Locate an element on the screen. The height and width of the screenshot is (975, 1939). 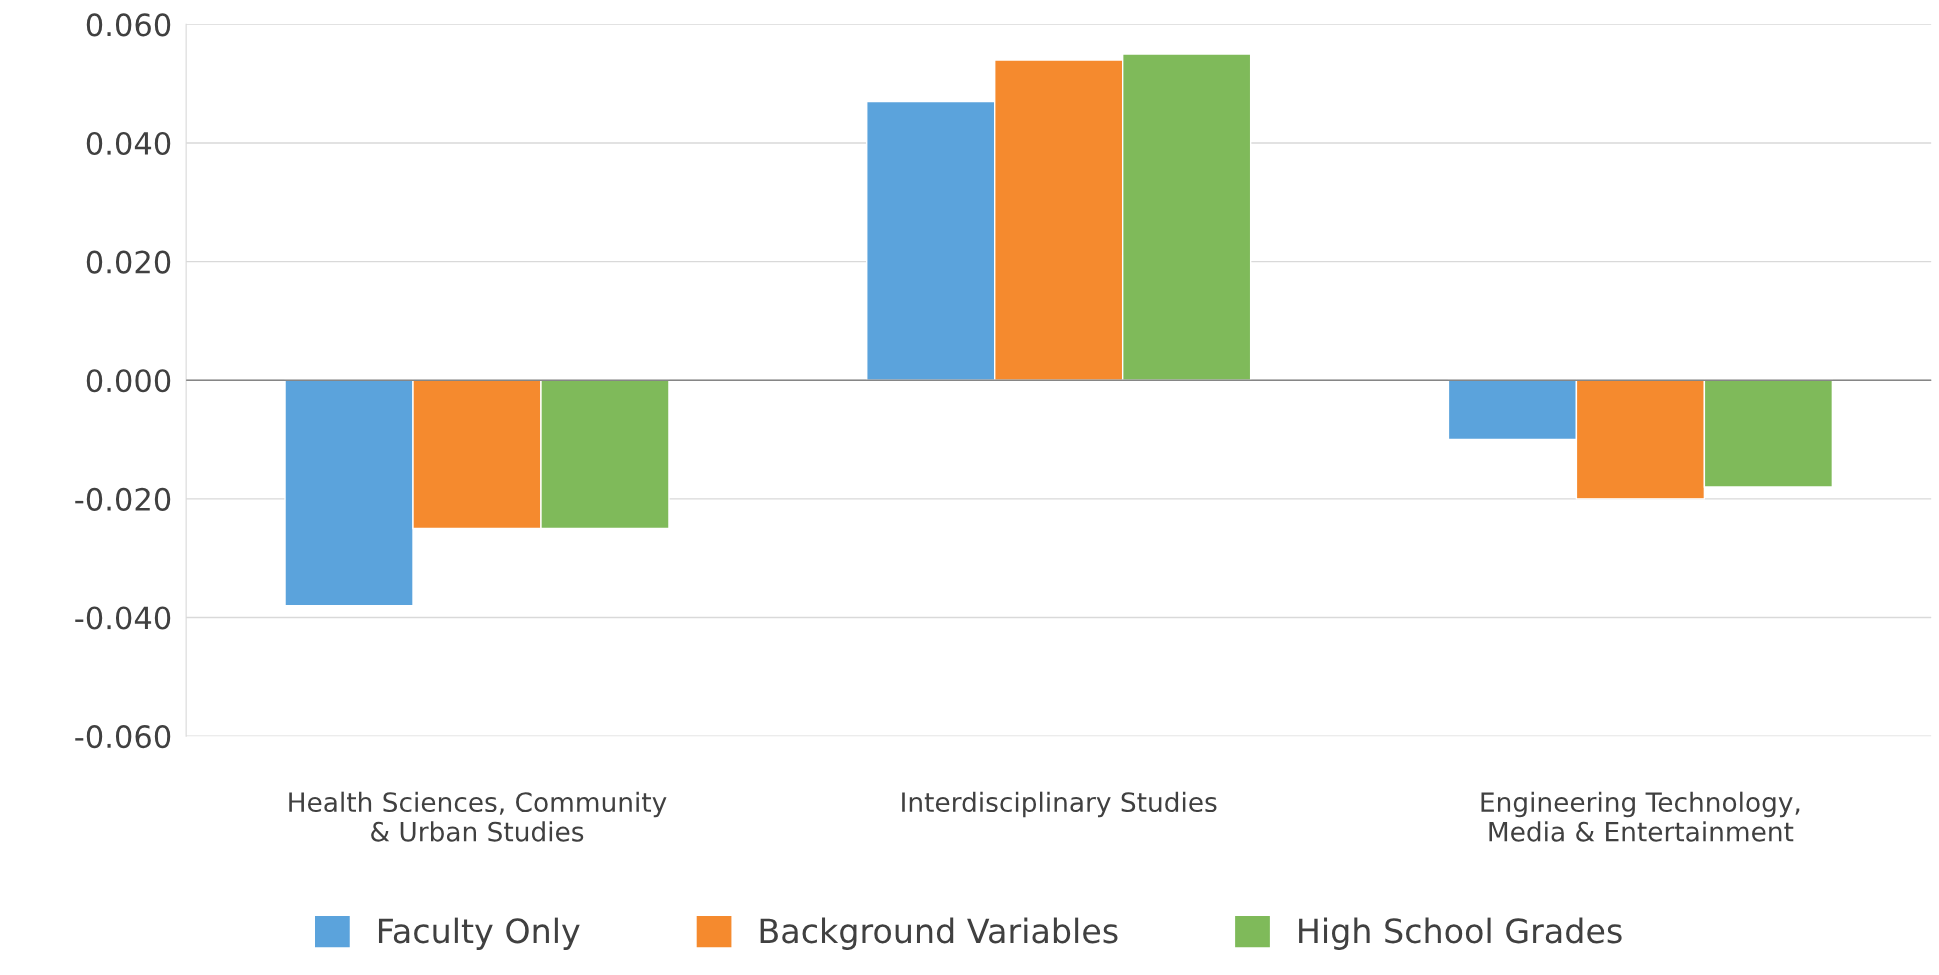
y-tick-label: -0.040 is located at coordinates (123, 618).